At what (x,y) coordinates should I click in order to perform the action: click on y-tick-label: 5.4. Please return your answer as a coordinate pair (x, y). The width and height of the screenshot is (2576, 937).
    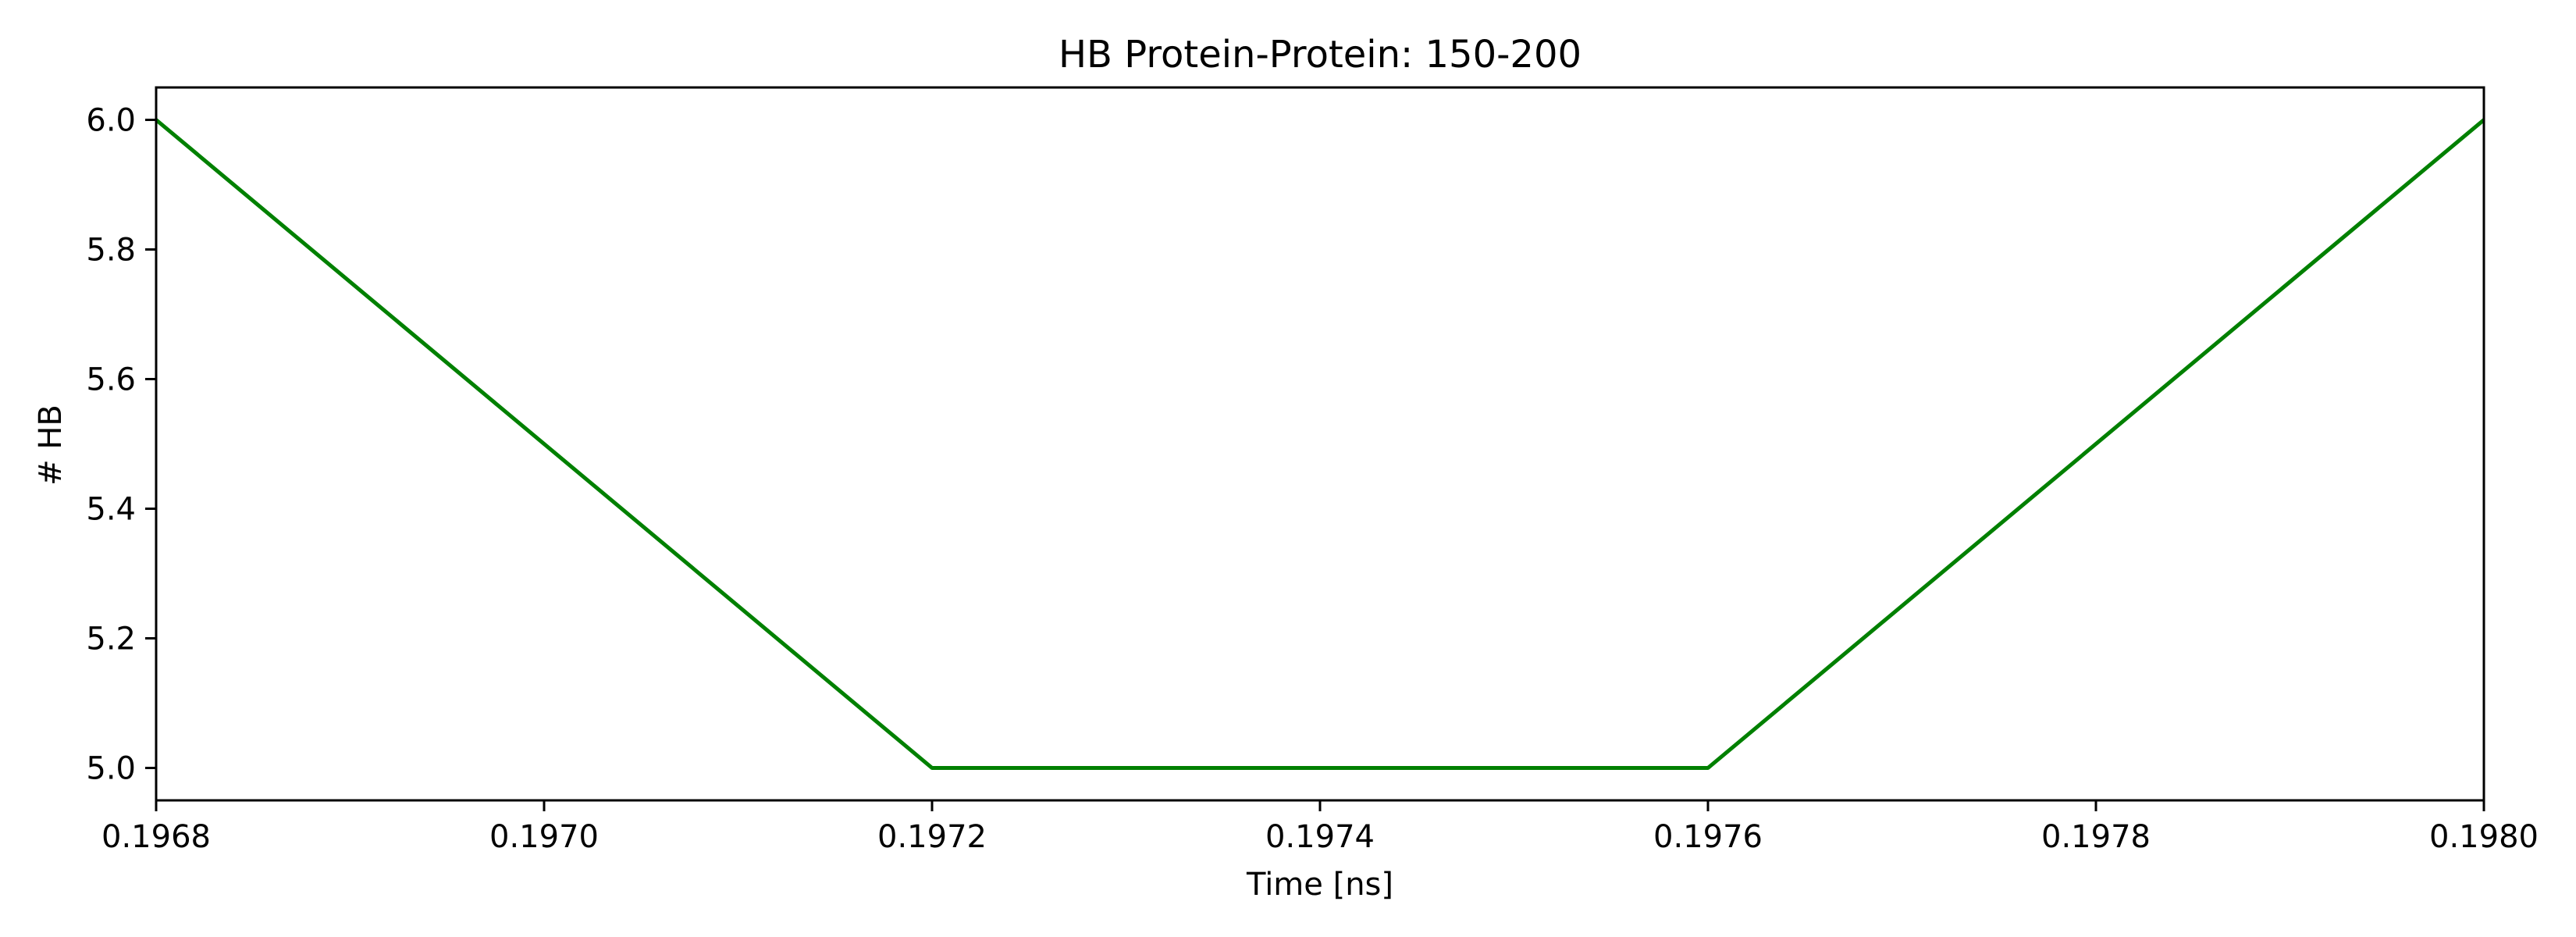
    Looking at the image, I should click on (111, 510).